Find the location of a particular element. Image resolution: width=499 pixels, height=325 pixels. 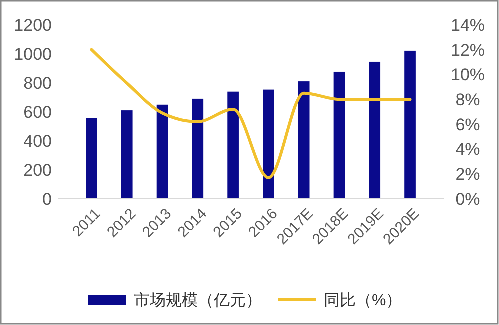

y2-tick-label: 0% is located at coordinates (468, 199).